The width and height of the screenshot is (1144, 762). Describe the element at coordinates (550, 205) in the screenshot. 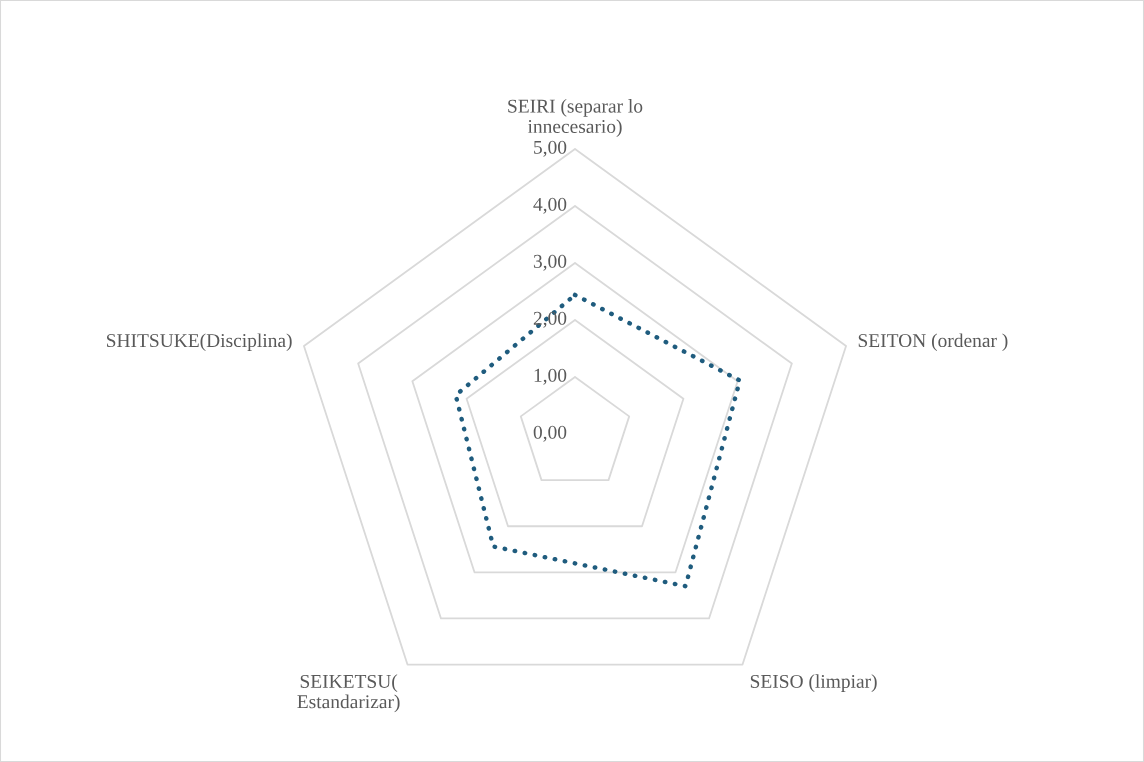

I see `y-tick-label: 4,00` at that location.